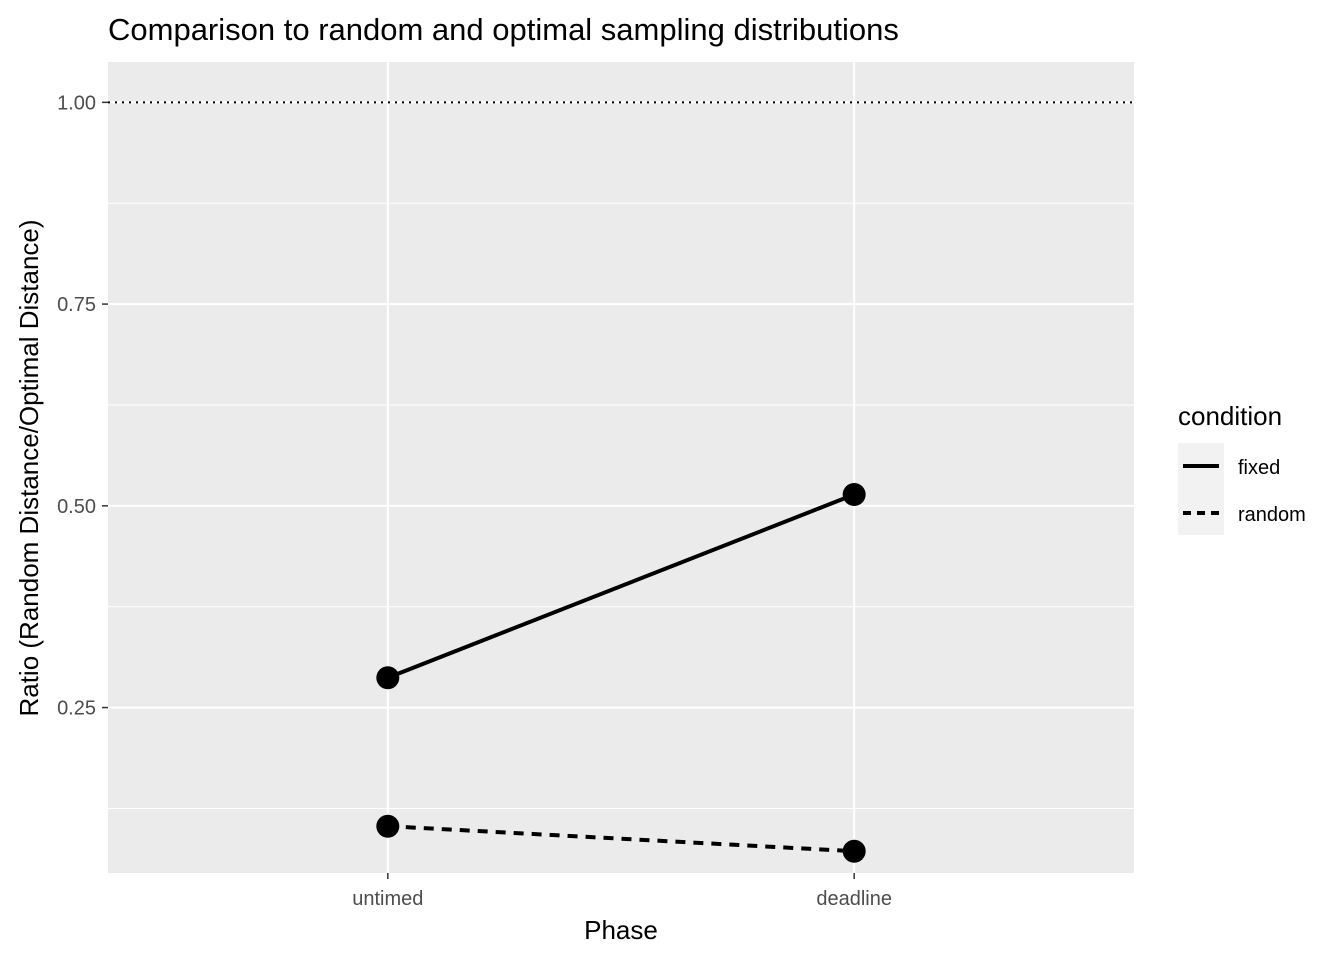 The image size is (1344, 960). What do you see at coordinates (388, 826) in the screenshot?
I see `point-random-untimed` at bounding box center [388, 826].